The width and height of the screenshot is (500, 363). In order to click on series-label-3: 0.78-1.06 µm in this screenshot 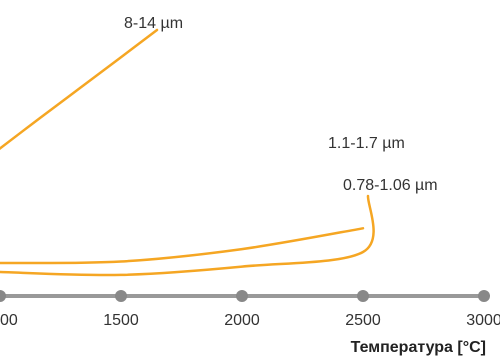, I will do `click(390, 185)`.